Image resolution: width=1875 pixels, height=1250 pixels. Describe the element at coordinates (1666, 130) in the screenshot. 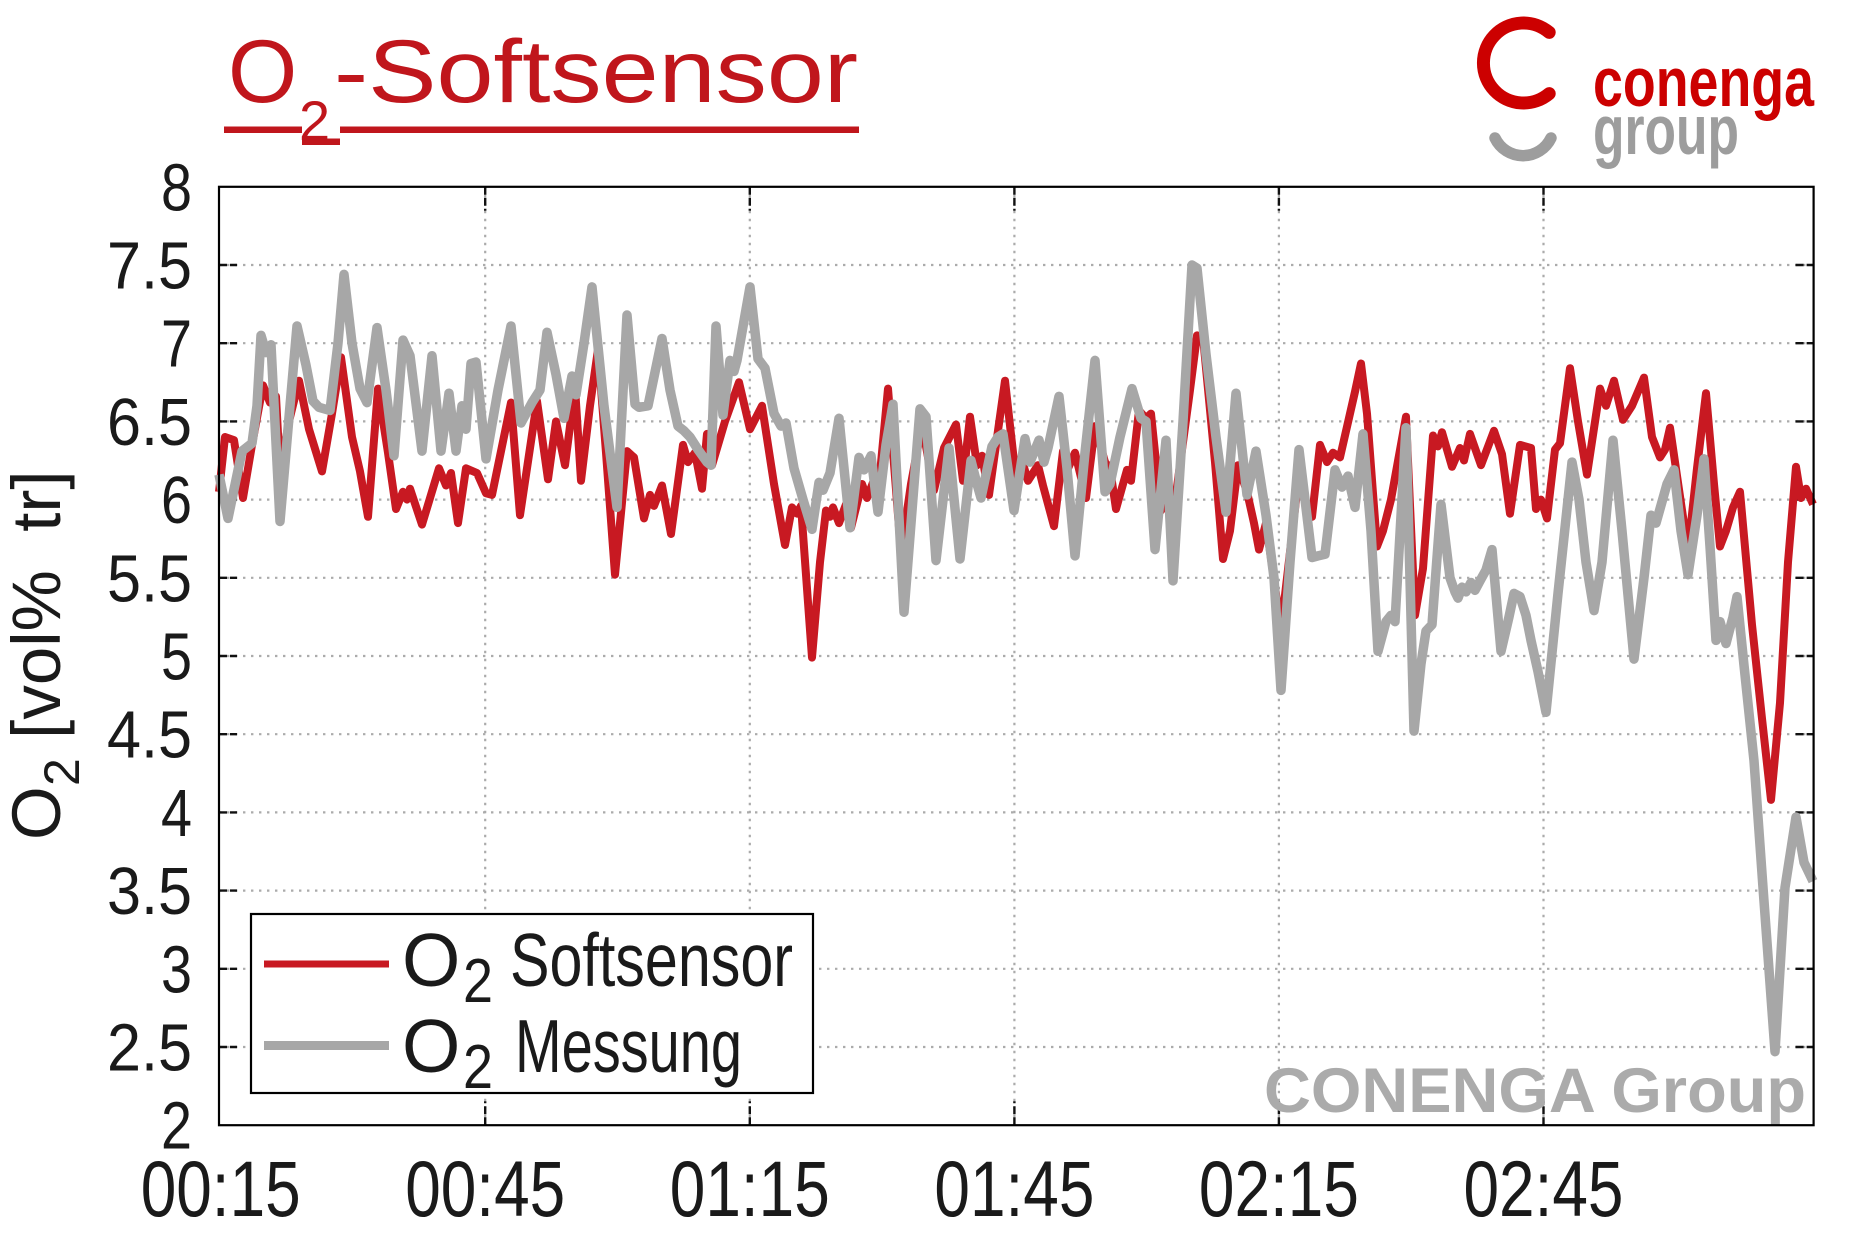

I see `svg-text: group` at that location.